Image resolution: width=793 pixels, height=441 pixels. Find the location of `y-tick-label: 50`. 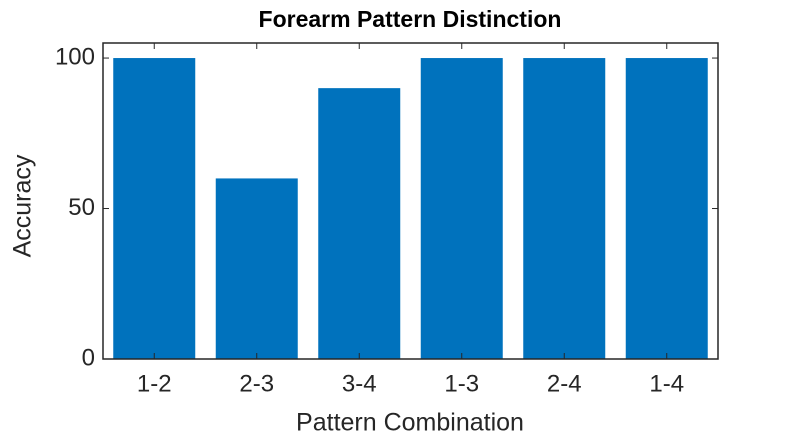

y-tick-label: 50 is located at coordinates (81, 207).